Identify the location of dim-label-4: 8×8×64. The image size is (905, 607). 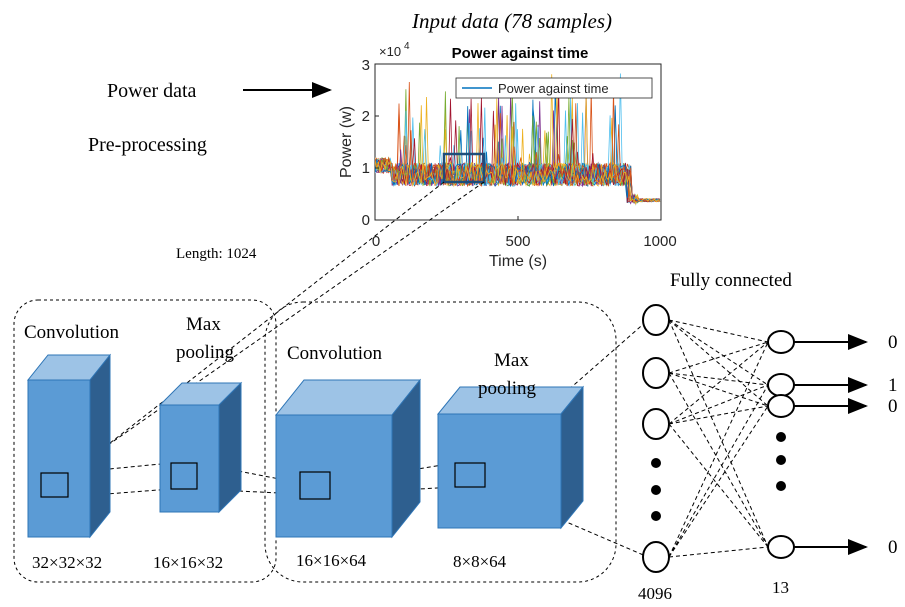
(480, 561).